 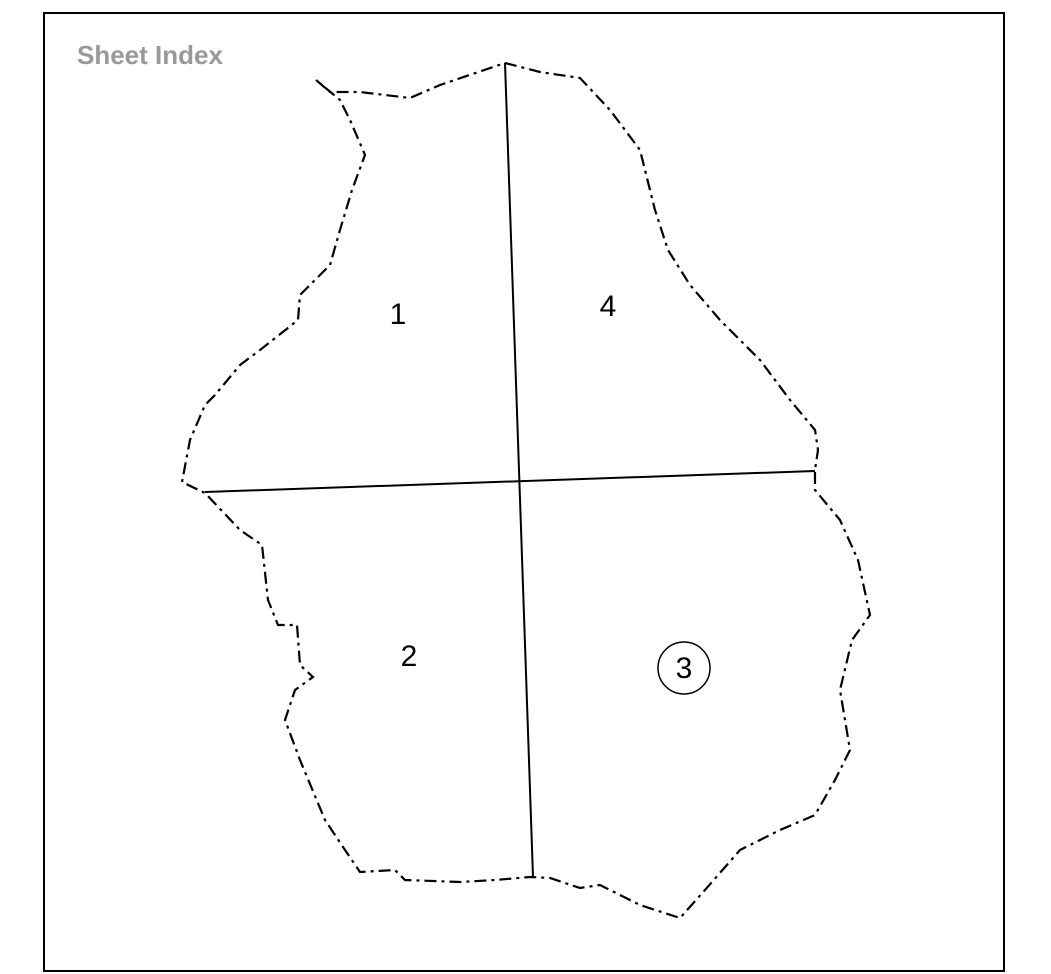 I want to click on current-sheet-circle, so click(x=684, y=668).